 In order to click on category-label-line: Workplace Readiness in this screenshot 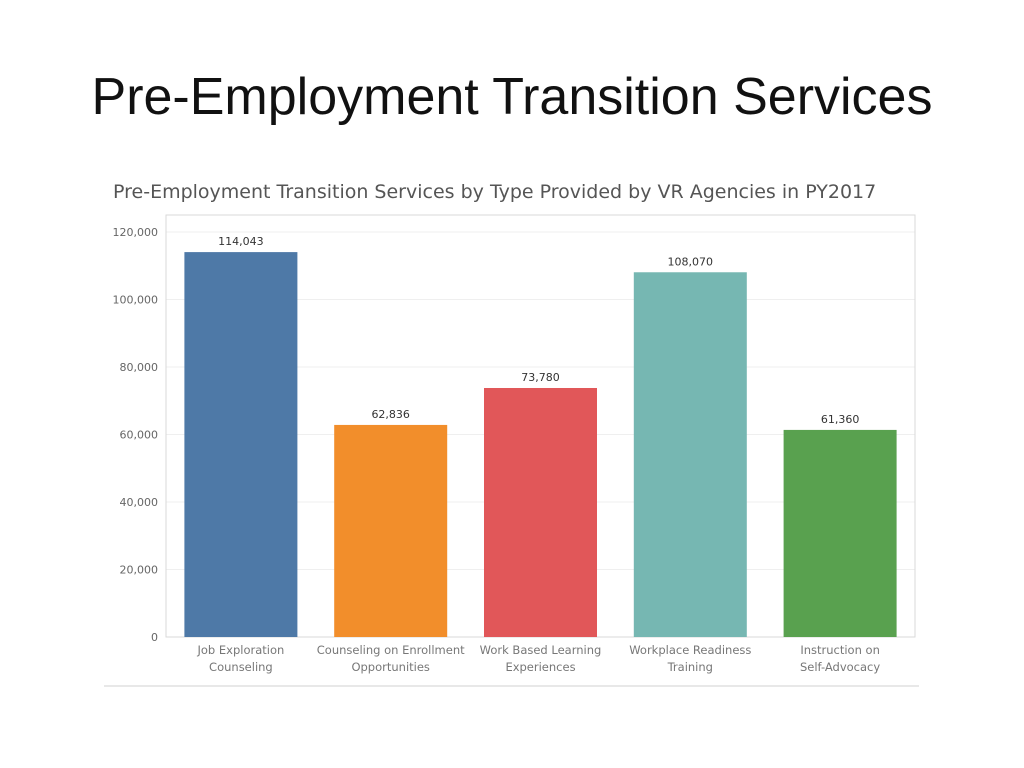, I will do `click(690, 650)`.